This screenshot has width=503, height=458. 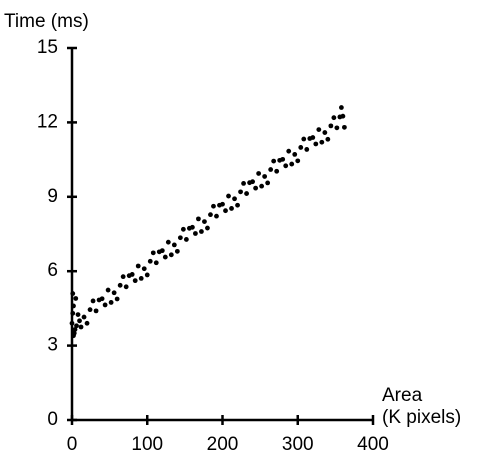 I want to click on x-tick-label: 100, so click(x=147, y=444).